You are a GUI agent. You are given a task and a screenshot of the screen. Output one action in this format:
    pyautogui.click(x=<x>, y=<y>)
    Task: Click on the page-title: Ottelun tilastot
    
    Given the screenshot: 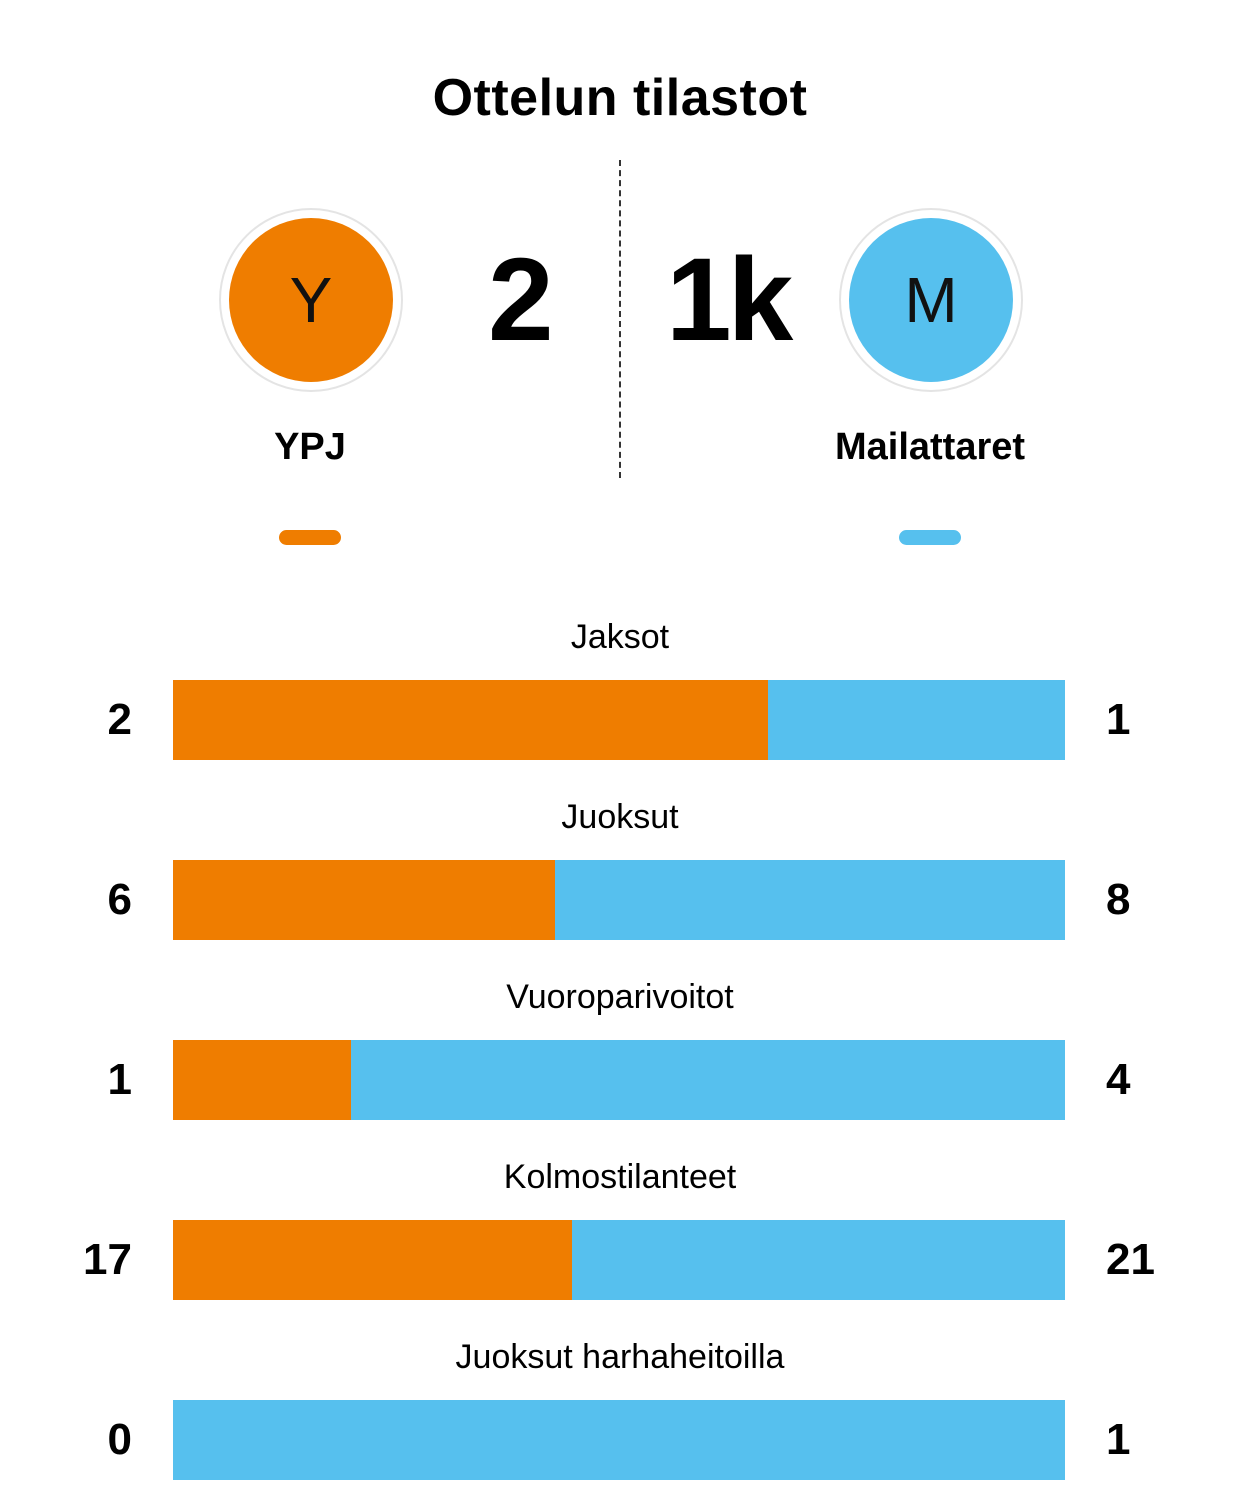 What is the action you would take?
    pyautogui.click(x=620, y=98)
    